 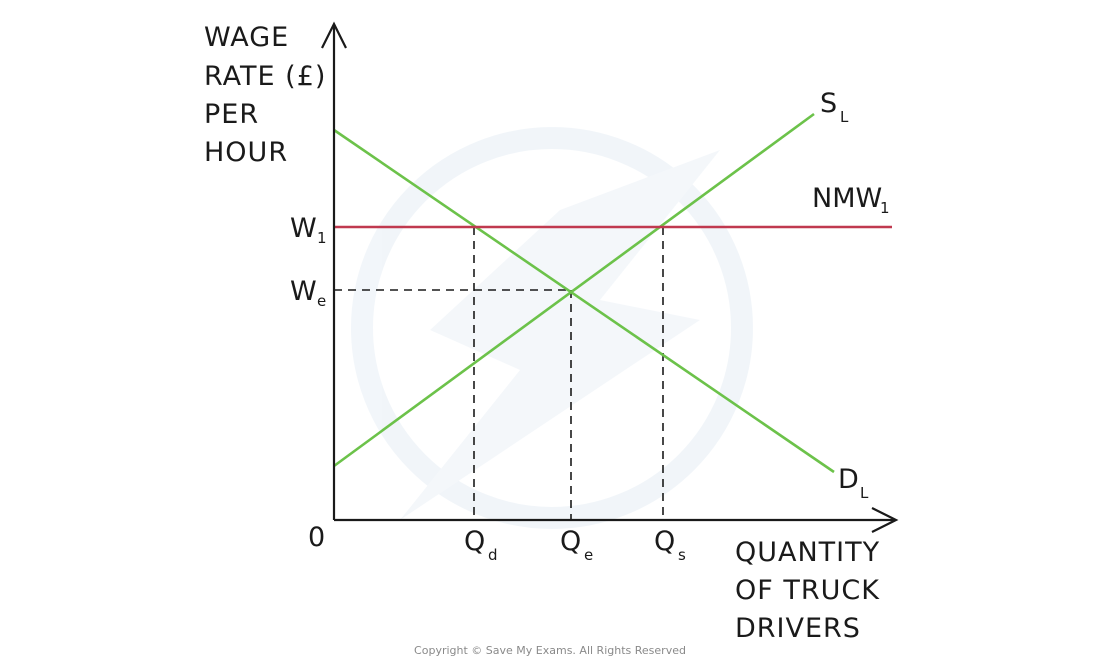 I want to click on y-axis-arrow-icon, so click(x=334, y=35).